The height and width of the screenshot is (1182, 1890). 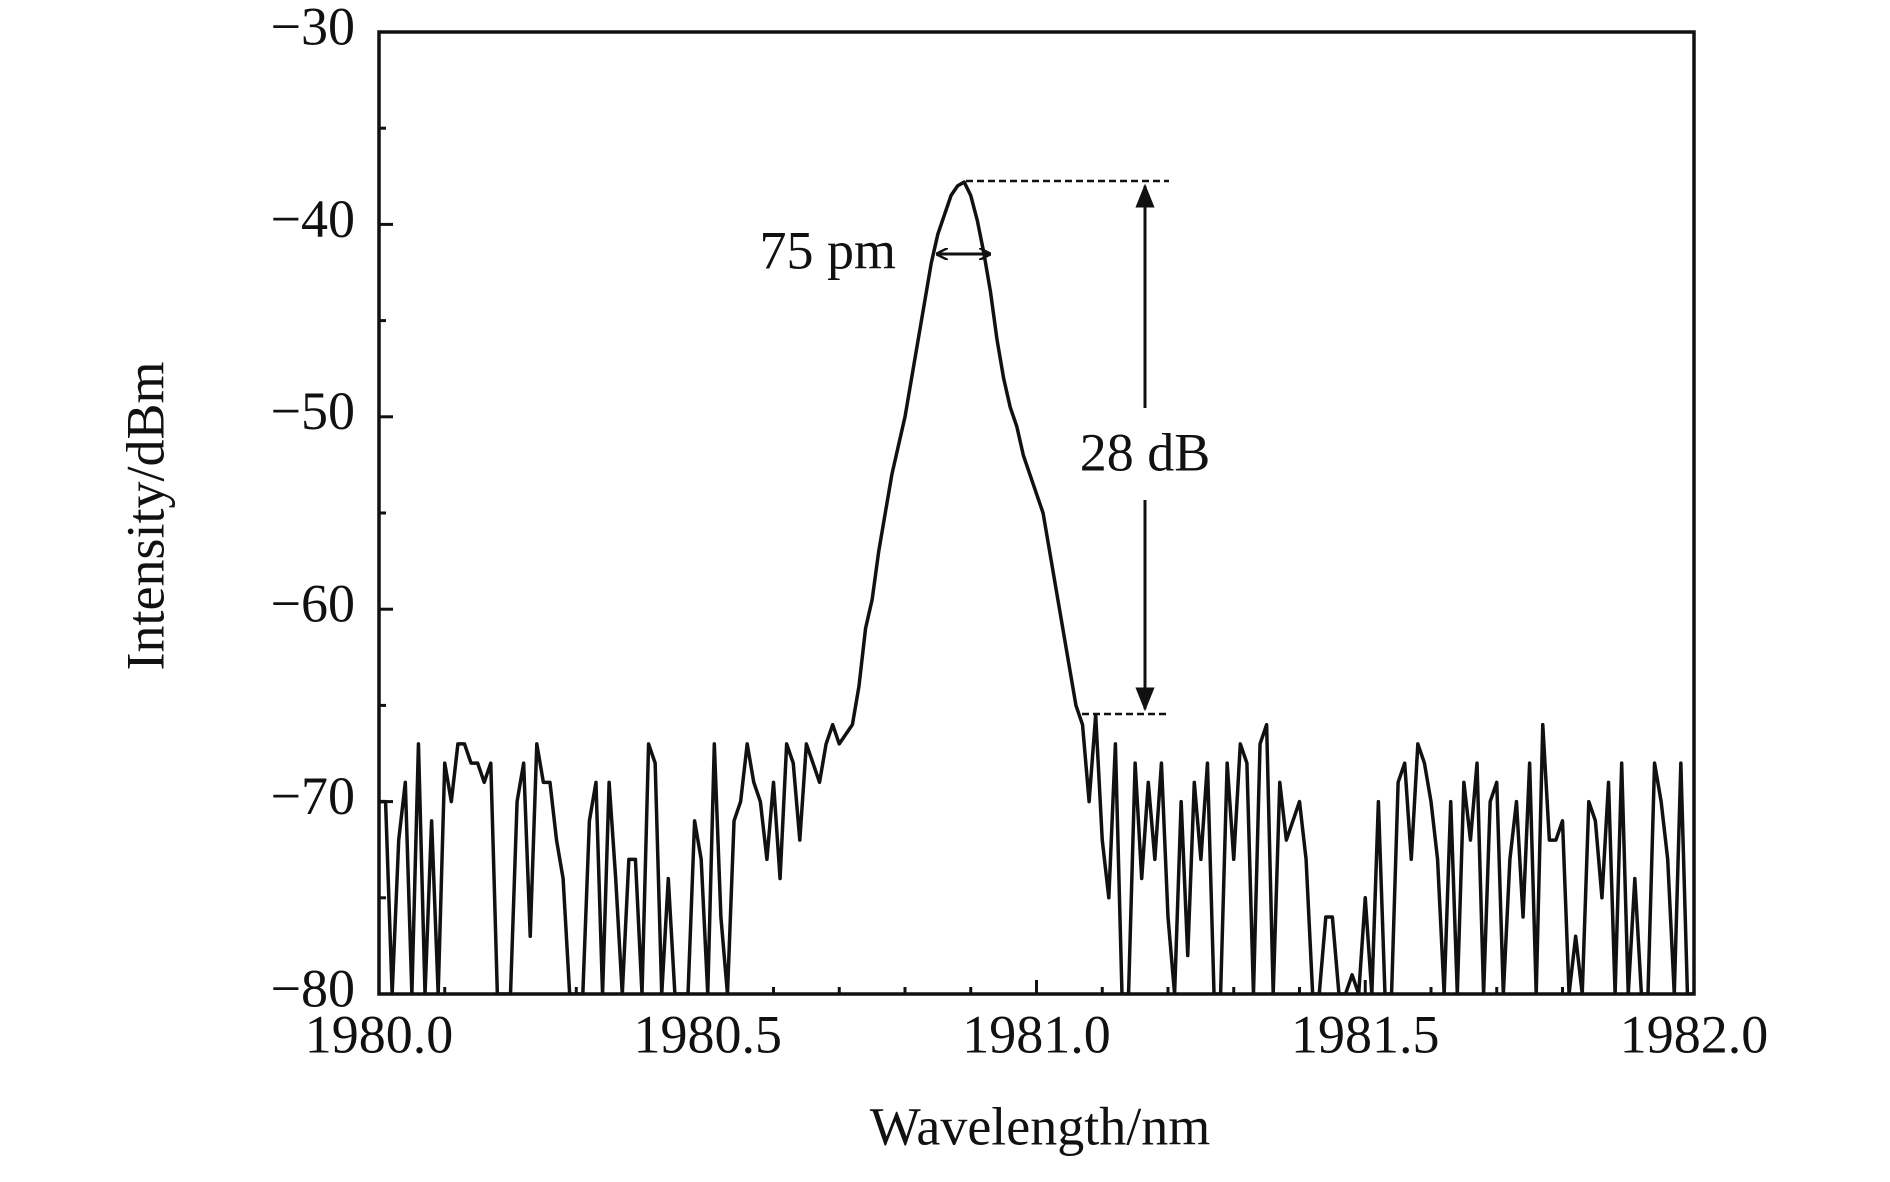 What do you see at coordinates (313, 219) in the screenshot?
I see `y-tick-label: −40` at bounding box center [313, 219].